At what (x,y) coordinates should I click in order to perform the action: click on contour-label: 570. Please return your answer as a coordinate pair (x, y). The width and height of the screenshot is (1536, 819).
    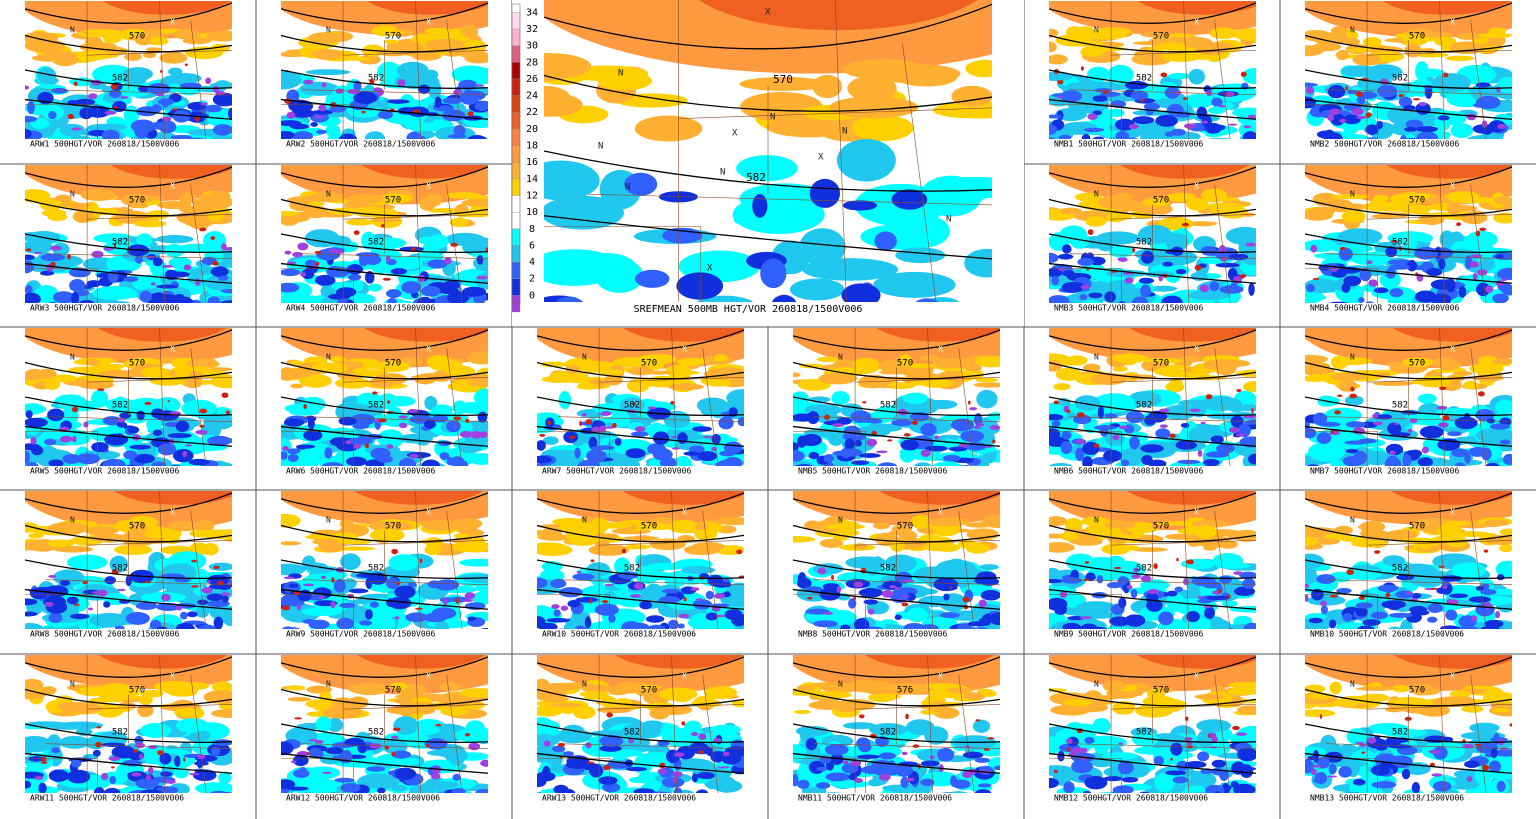
    Looking at the image, I should click on (1417, 527).